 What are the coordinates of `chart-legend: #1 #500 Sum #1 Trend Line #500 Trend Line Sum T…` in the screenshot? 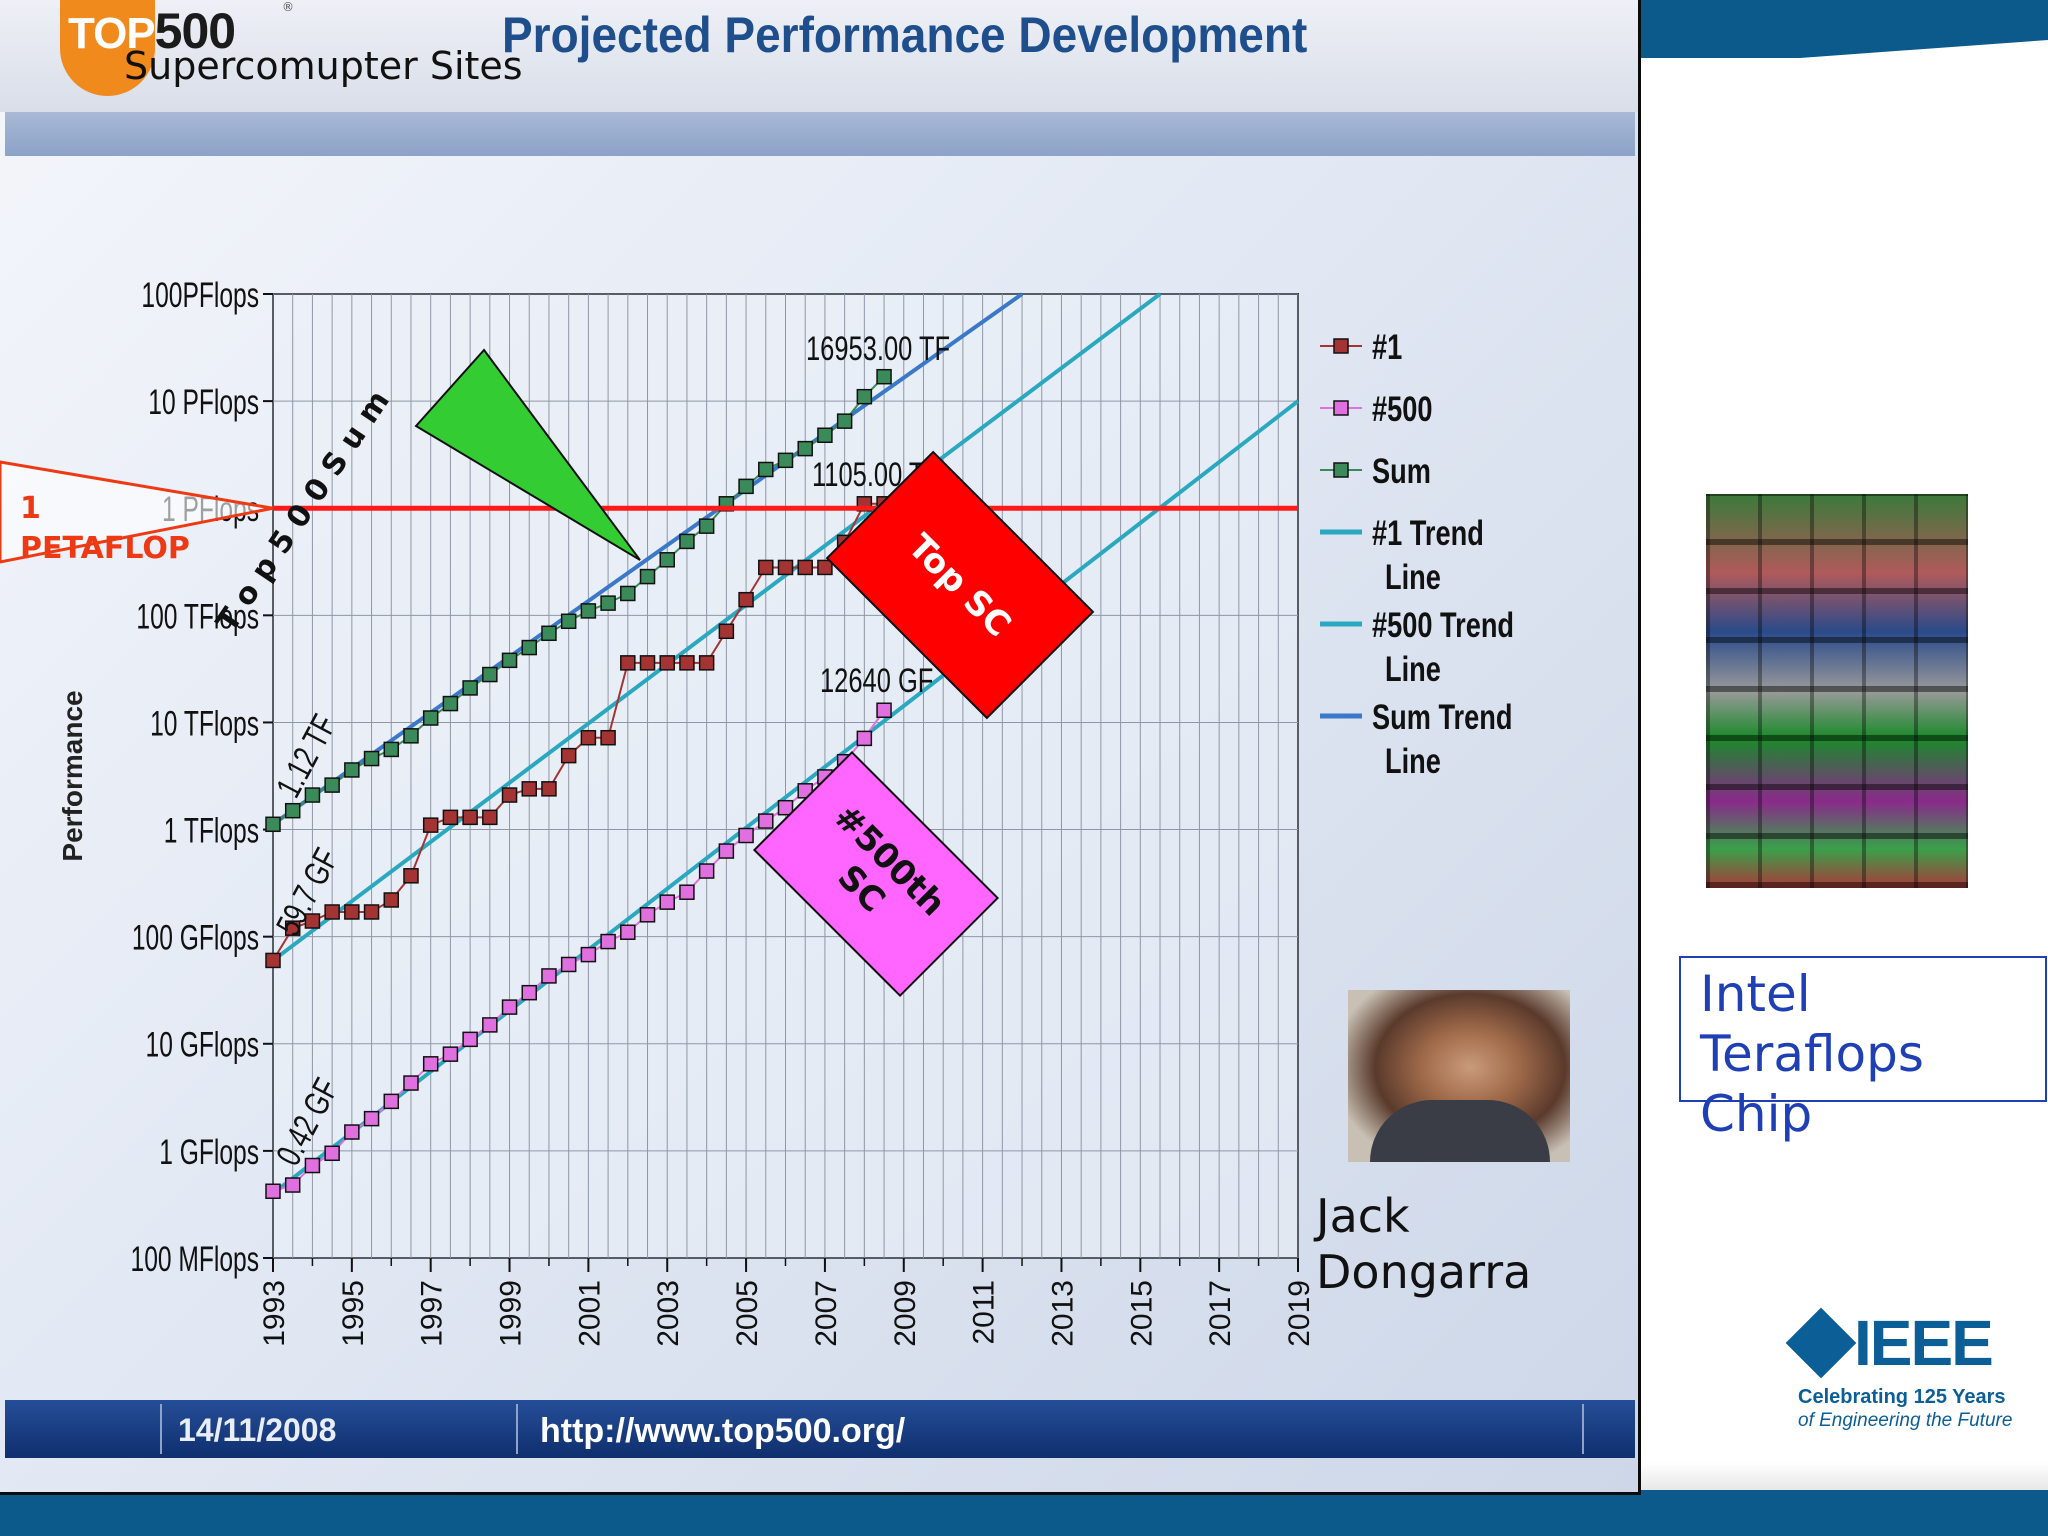 It's located at (1417, 554).